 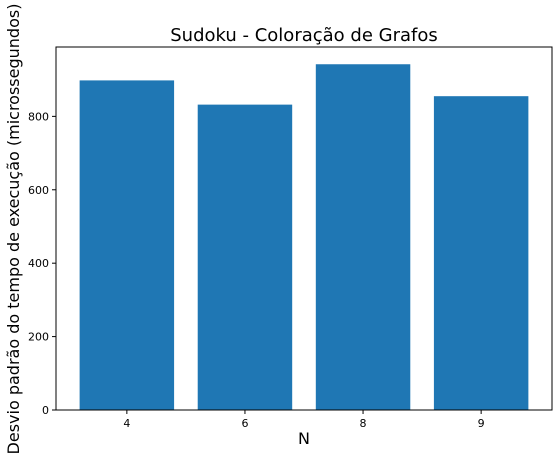 I want to click on x-tick-label: 9, so click(x=481, y=423).